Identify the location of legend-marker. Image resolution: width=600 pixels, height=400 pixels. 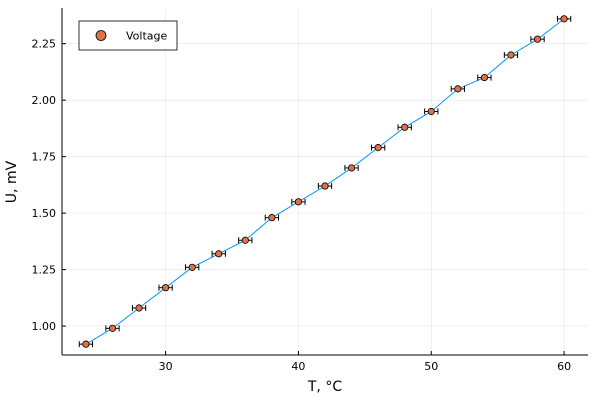
(101, 35).